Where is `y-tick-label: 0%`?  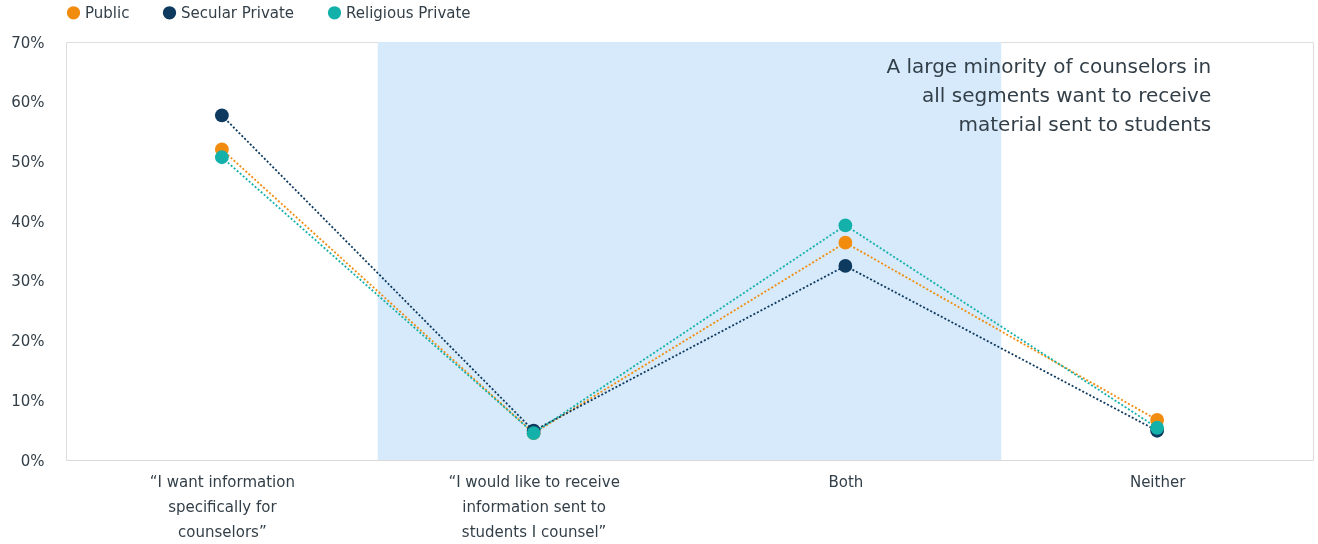
y-tick-label: 0% is located at coordinates (32, 460).